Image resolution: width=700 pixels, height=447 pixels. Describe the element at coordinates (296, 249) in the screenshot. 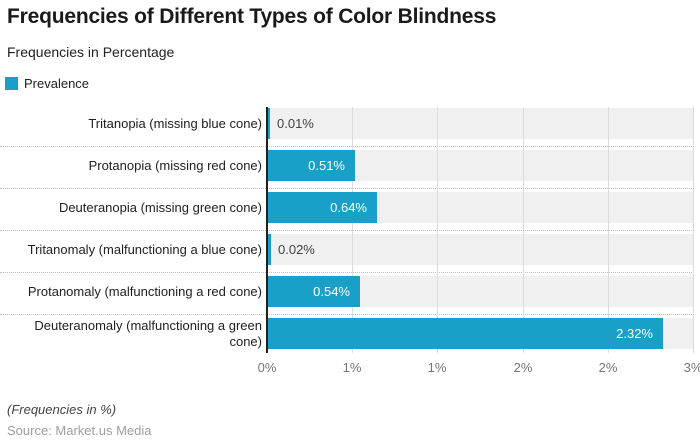

I see `bar-value-label: 0.02%` at that location.